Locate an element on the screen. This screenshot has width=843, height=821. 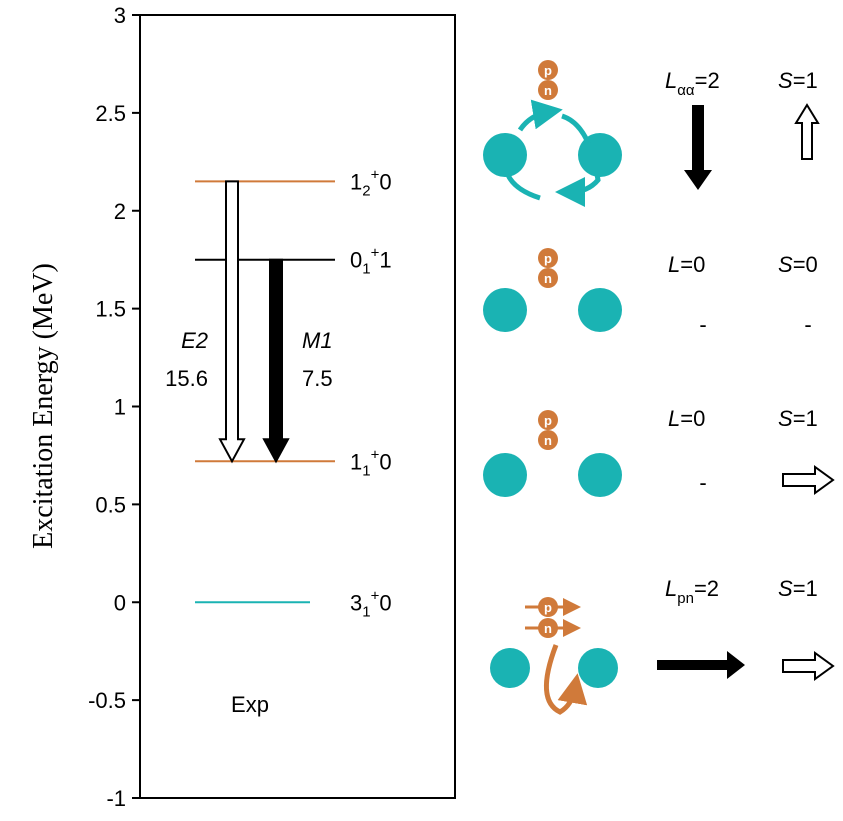
transition-type: M1 is located at coordinates (317, 340).